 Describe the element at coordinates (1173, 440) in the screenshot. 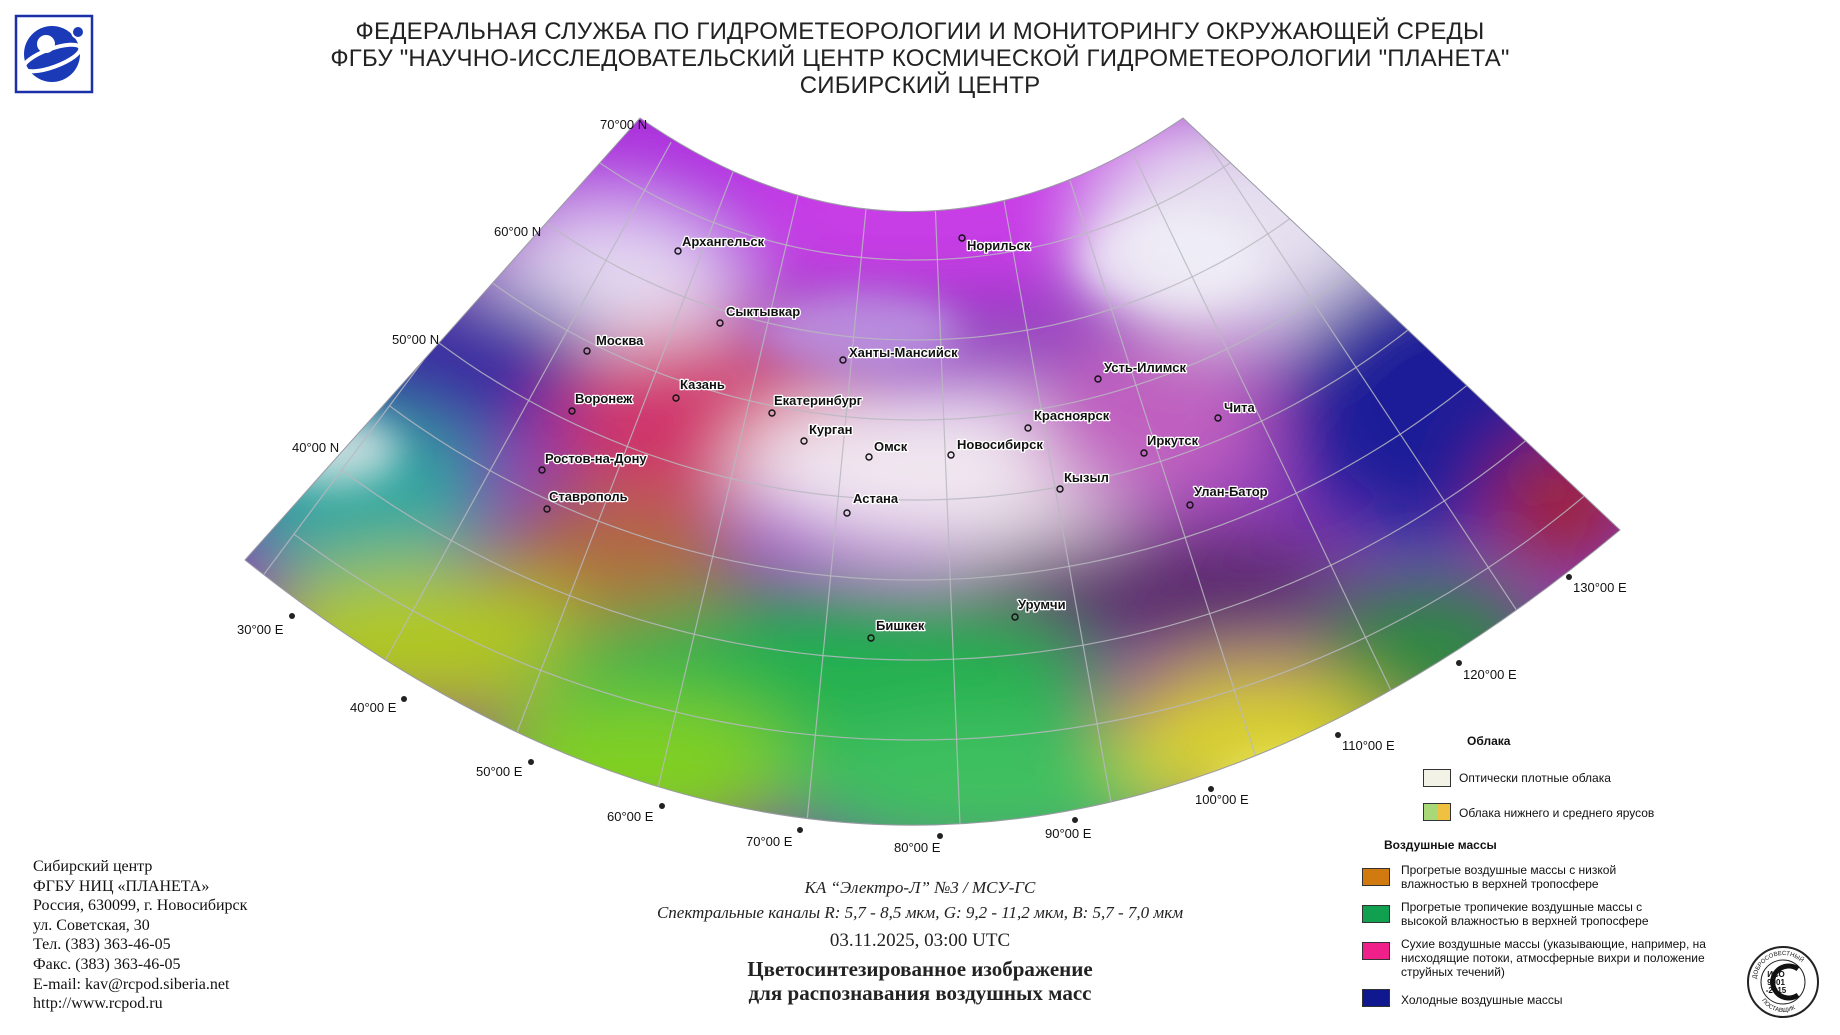

I see `svg-text: Иркутск` at that location.